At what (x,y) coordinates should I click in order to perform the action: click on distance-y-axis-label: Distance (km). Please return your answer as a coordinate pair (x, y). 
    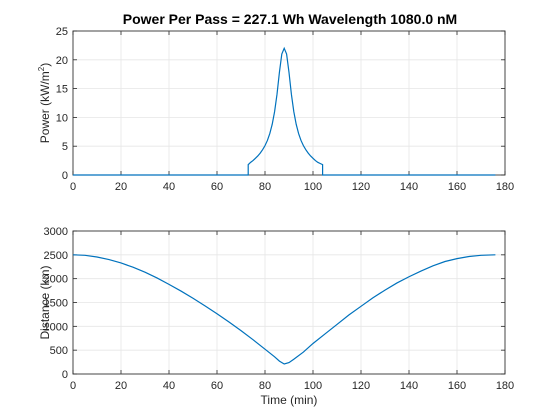
    Looking at the image, I should click on (45, 302).